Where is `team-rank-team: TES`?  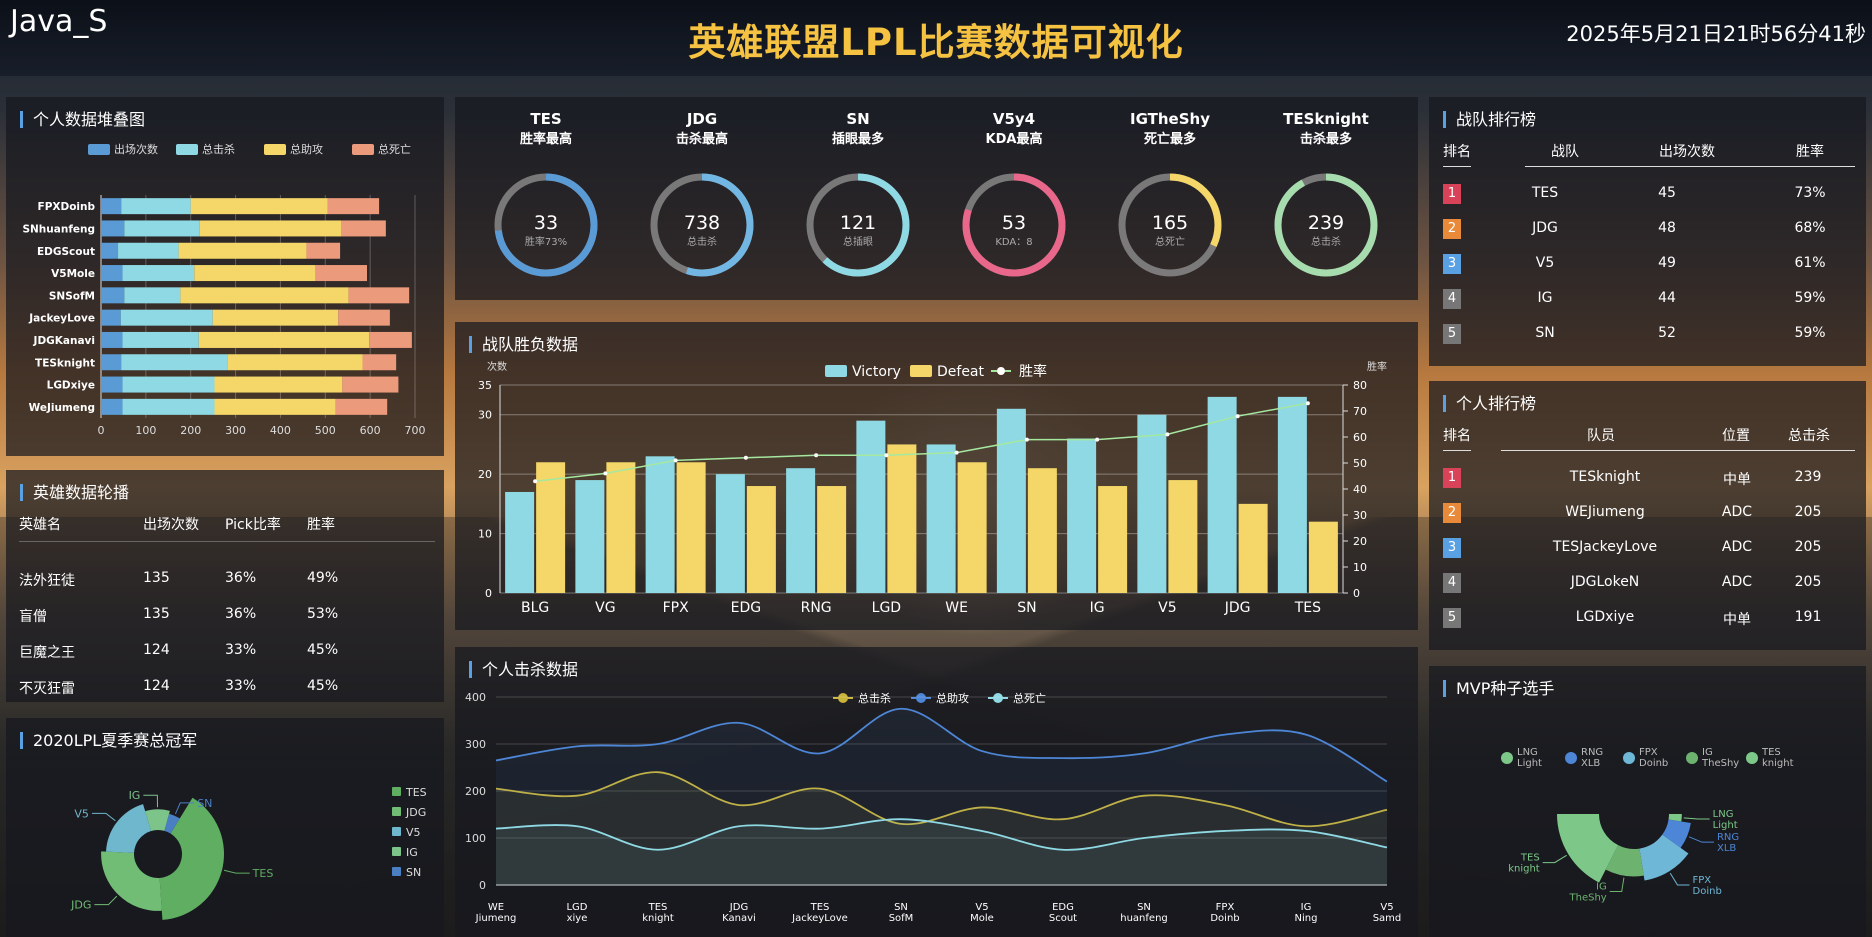 team-rank-team: TES is located at coordinates (1545, 193).